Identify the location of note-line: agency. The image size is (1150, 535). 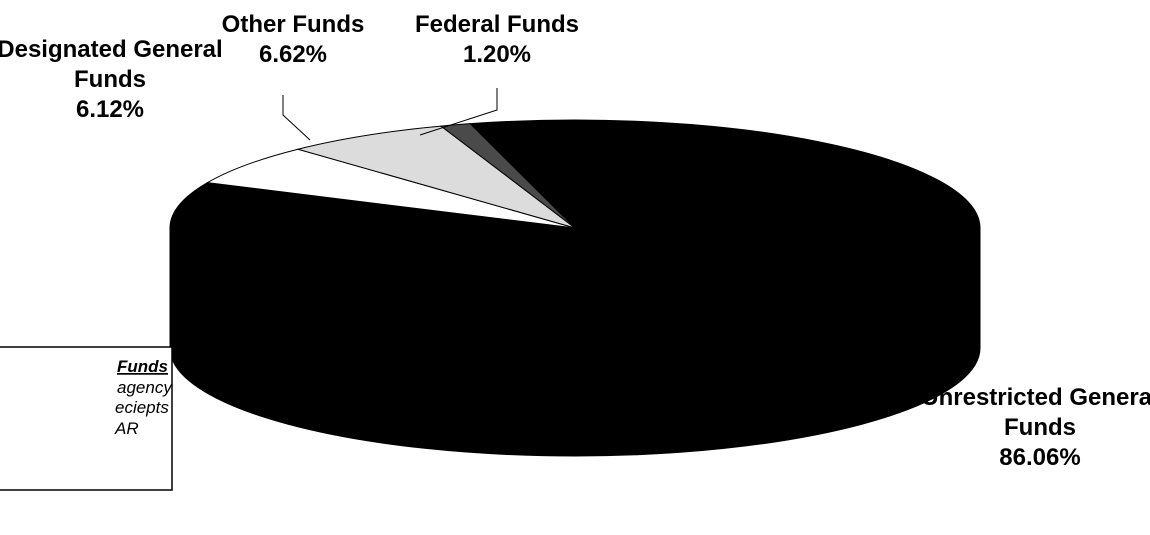
(145, 387).